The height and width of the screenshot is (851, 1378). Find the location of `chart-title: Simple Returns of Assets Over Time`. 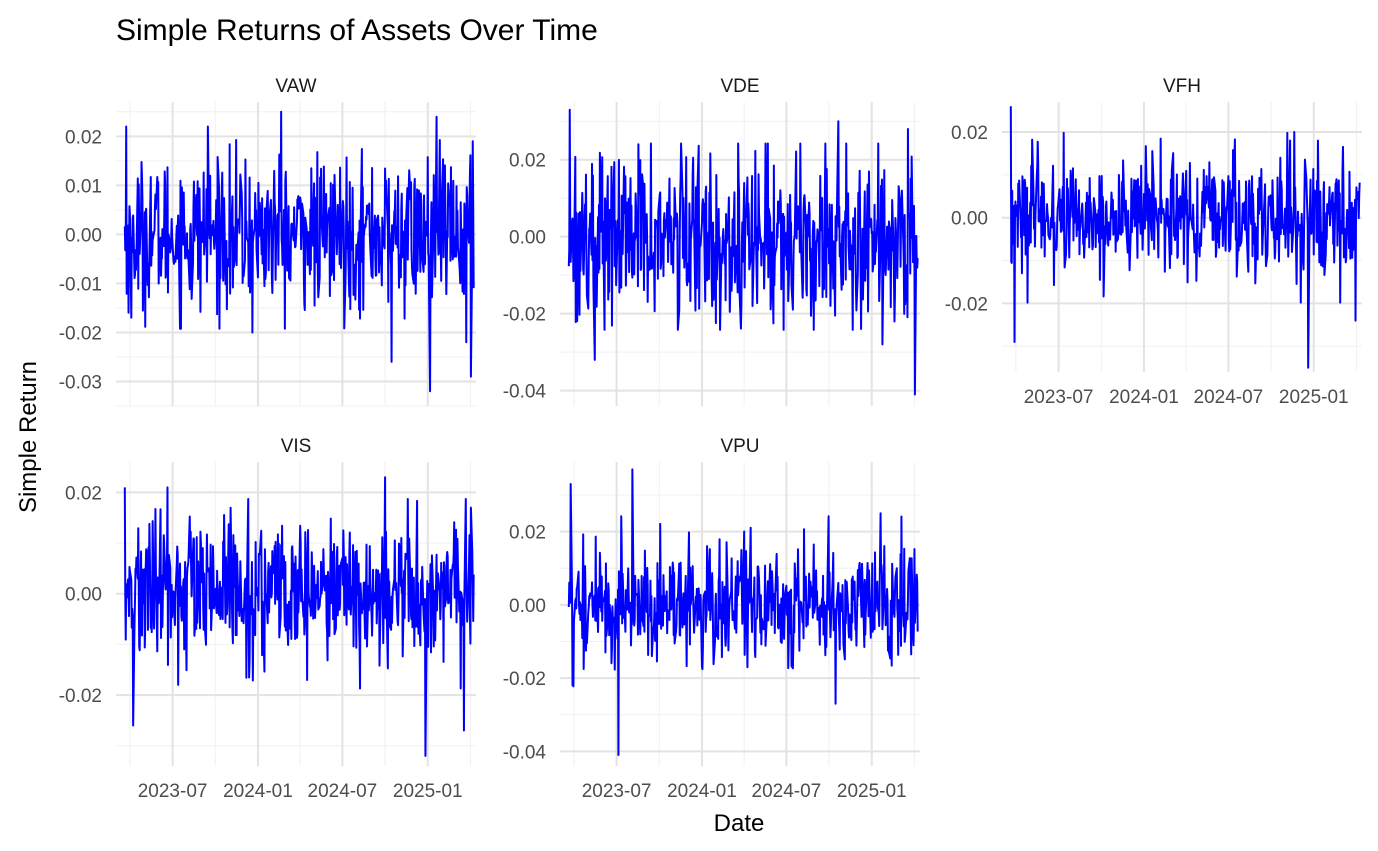

chart-title: Simple Returns of Assets Over Time is located at coordinates (357, 30).